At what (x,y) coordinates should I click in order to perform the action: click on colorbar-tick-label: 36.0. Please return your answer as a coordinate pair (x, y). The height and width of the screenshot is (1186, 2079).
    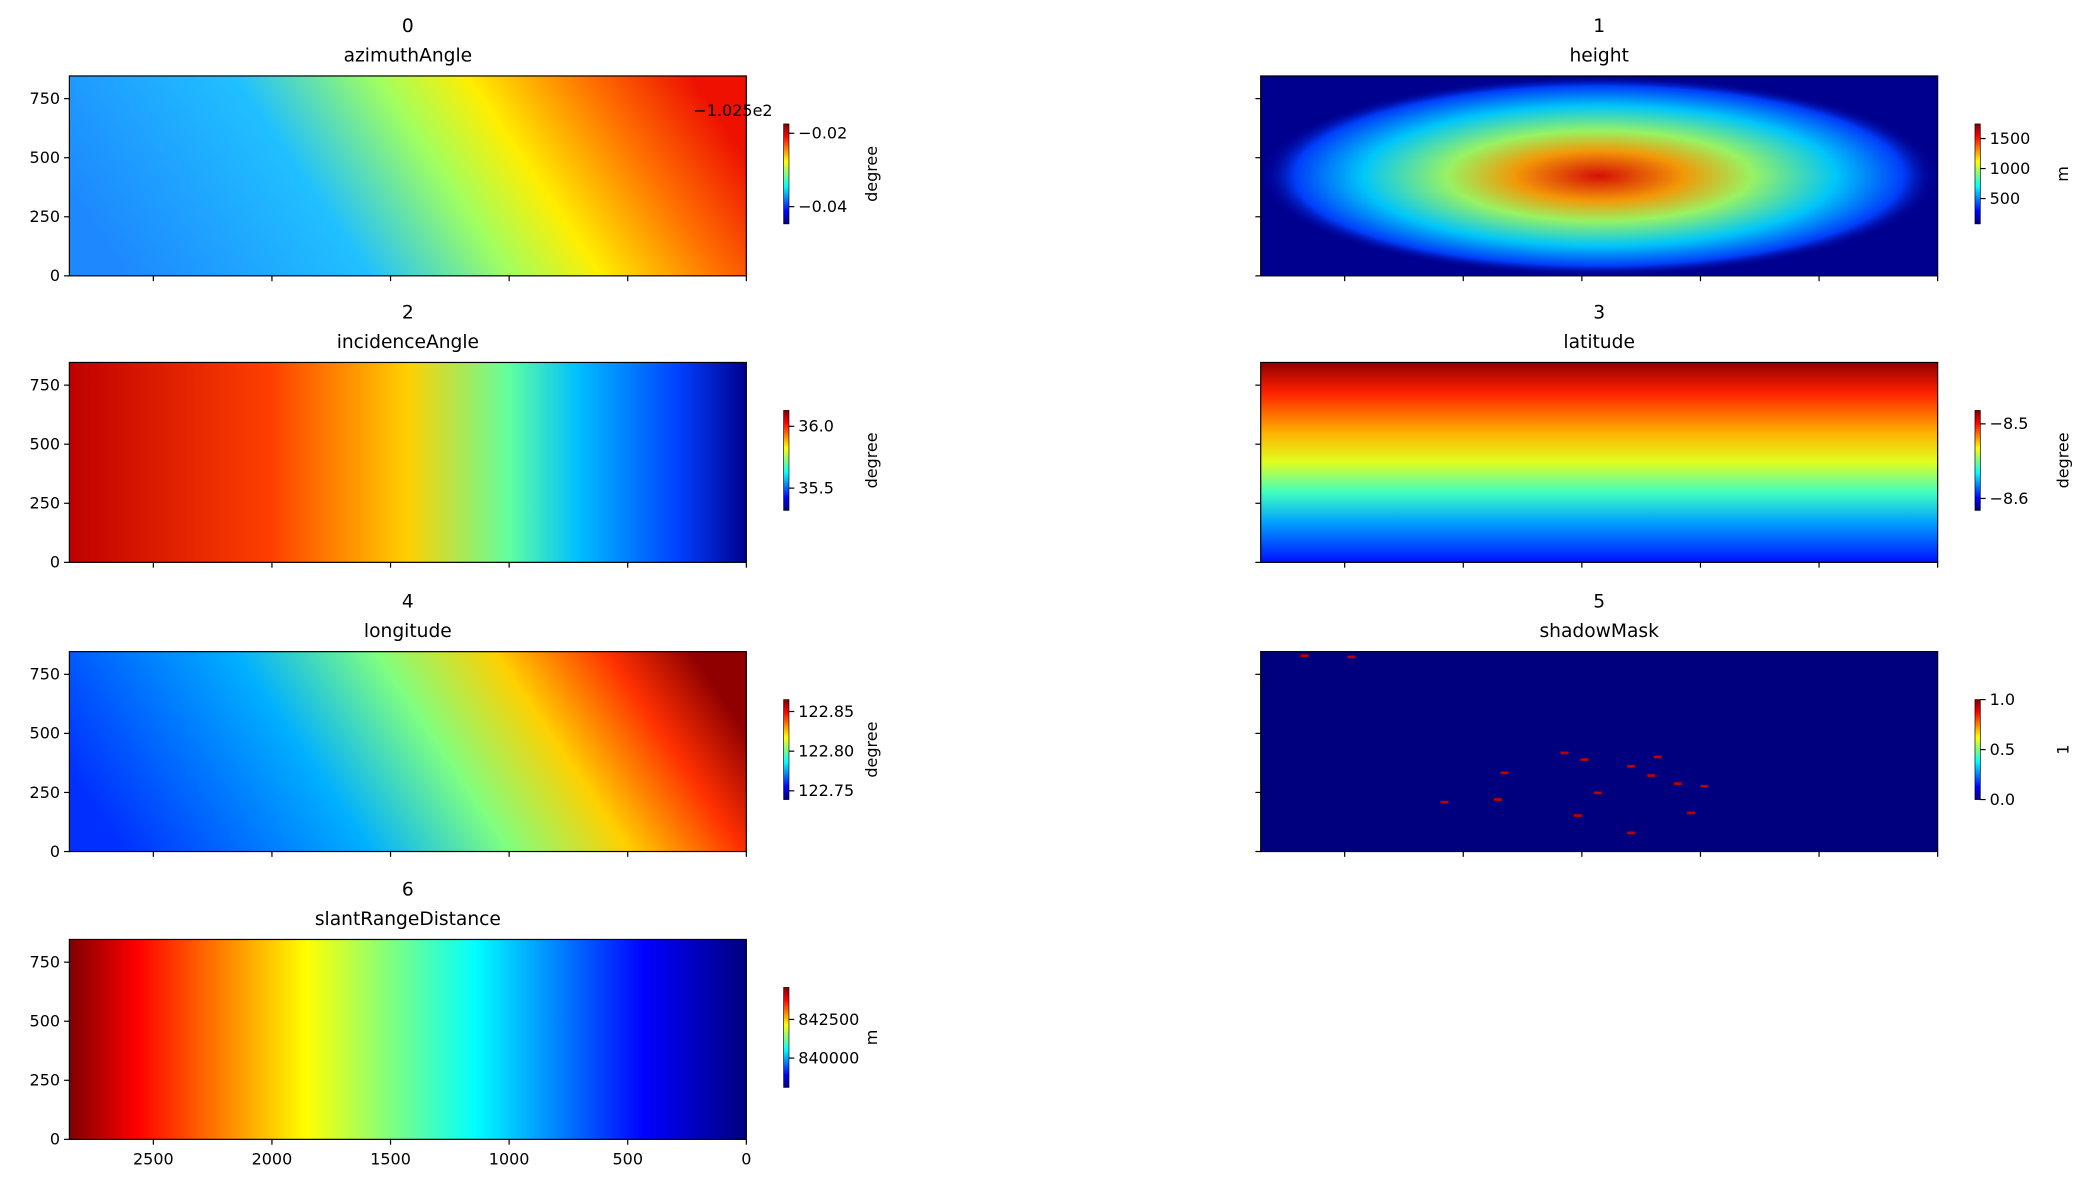
    Looking at the image, I should click on (816, 426).